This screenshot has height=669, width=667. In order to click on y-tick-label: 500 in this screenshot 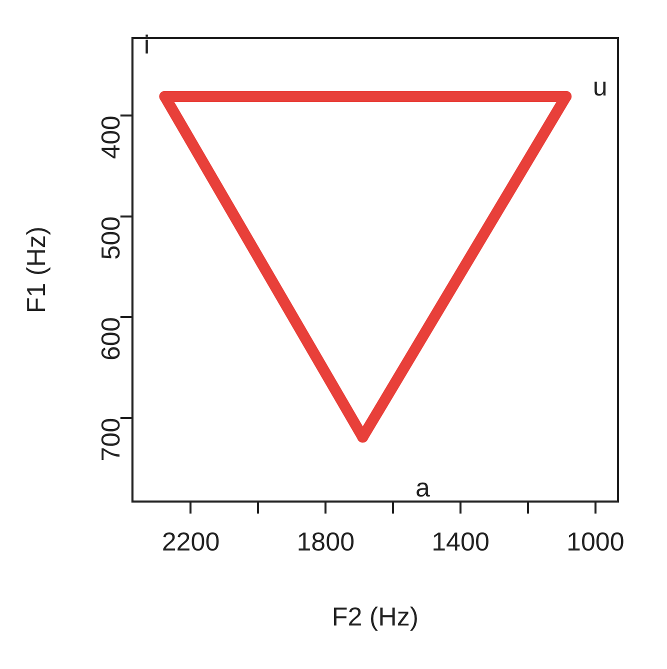, I will do `click(111, 238)`.